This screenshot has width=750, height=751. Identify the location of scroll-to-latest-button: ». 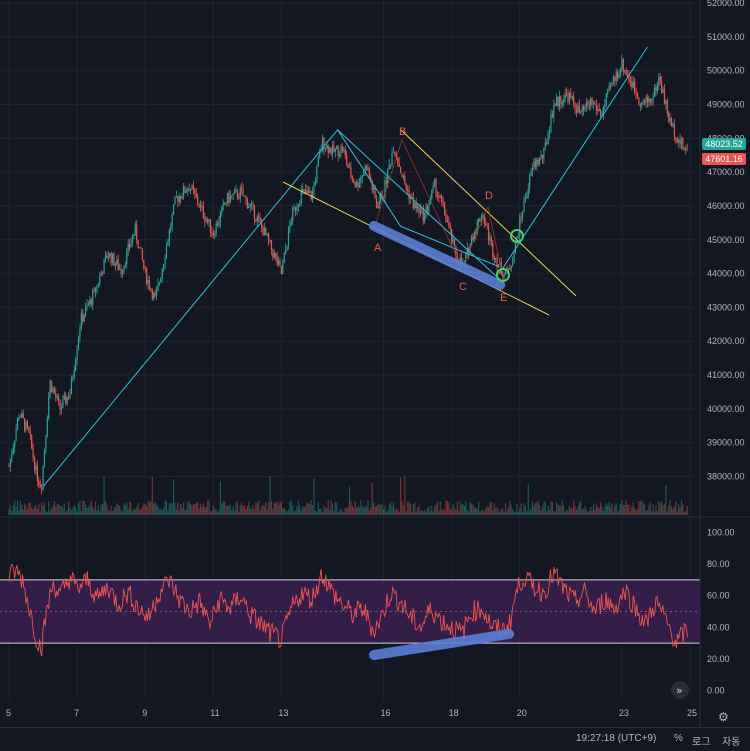
(680, 690).